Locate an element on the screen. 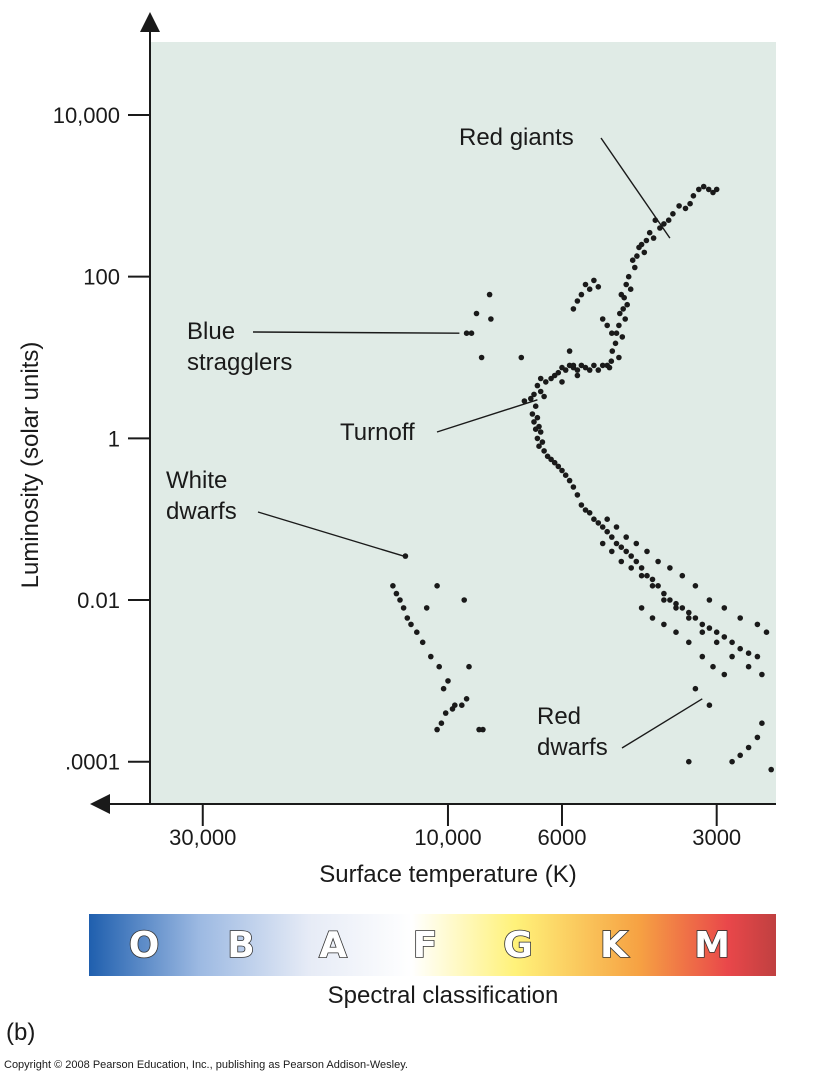 The height and width of the screenshot is (1085, 825). y-tick-label: 1 is located at coordinates (114, 438).